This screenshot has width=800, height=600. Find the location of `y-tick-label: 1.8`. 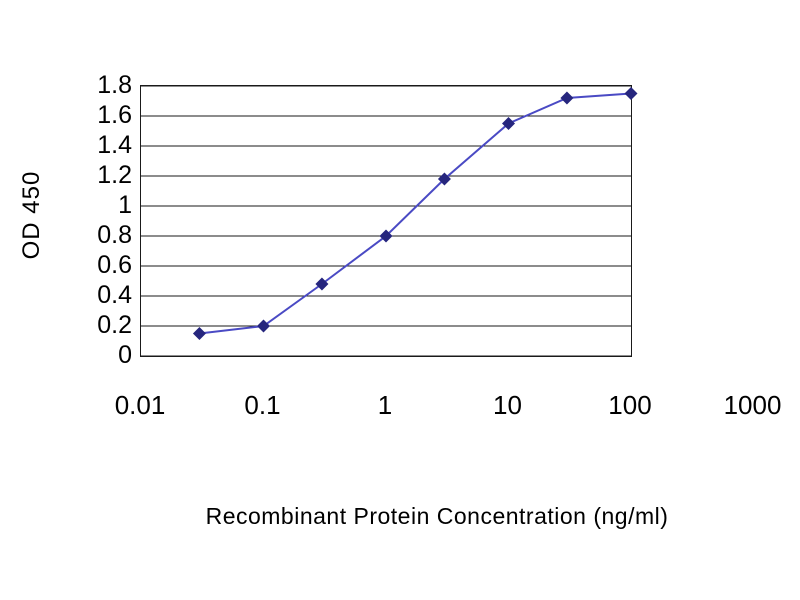

y-tick-label: 1.8 is located at coordinates (114, 85).